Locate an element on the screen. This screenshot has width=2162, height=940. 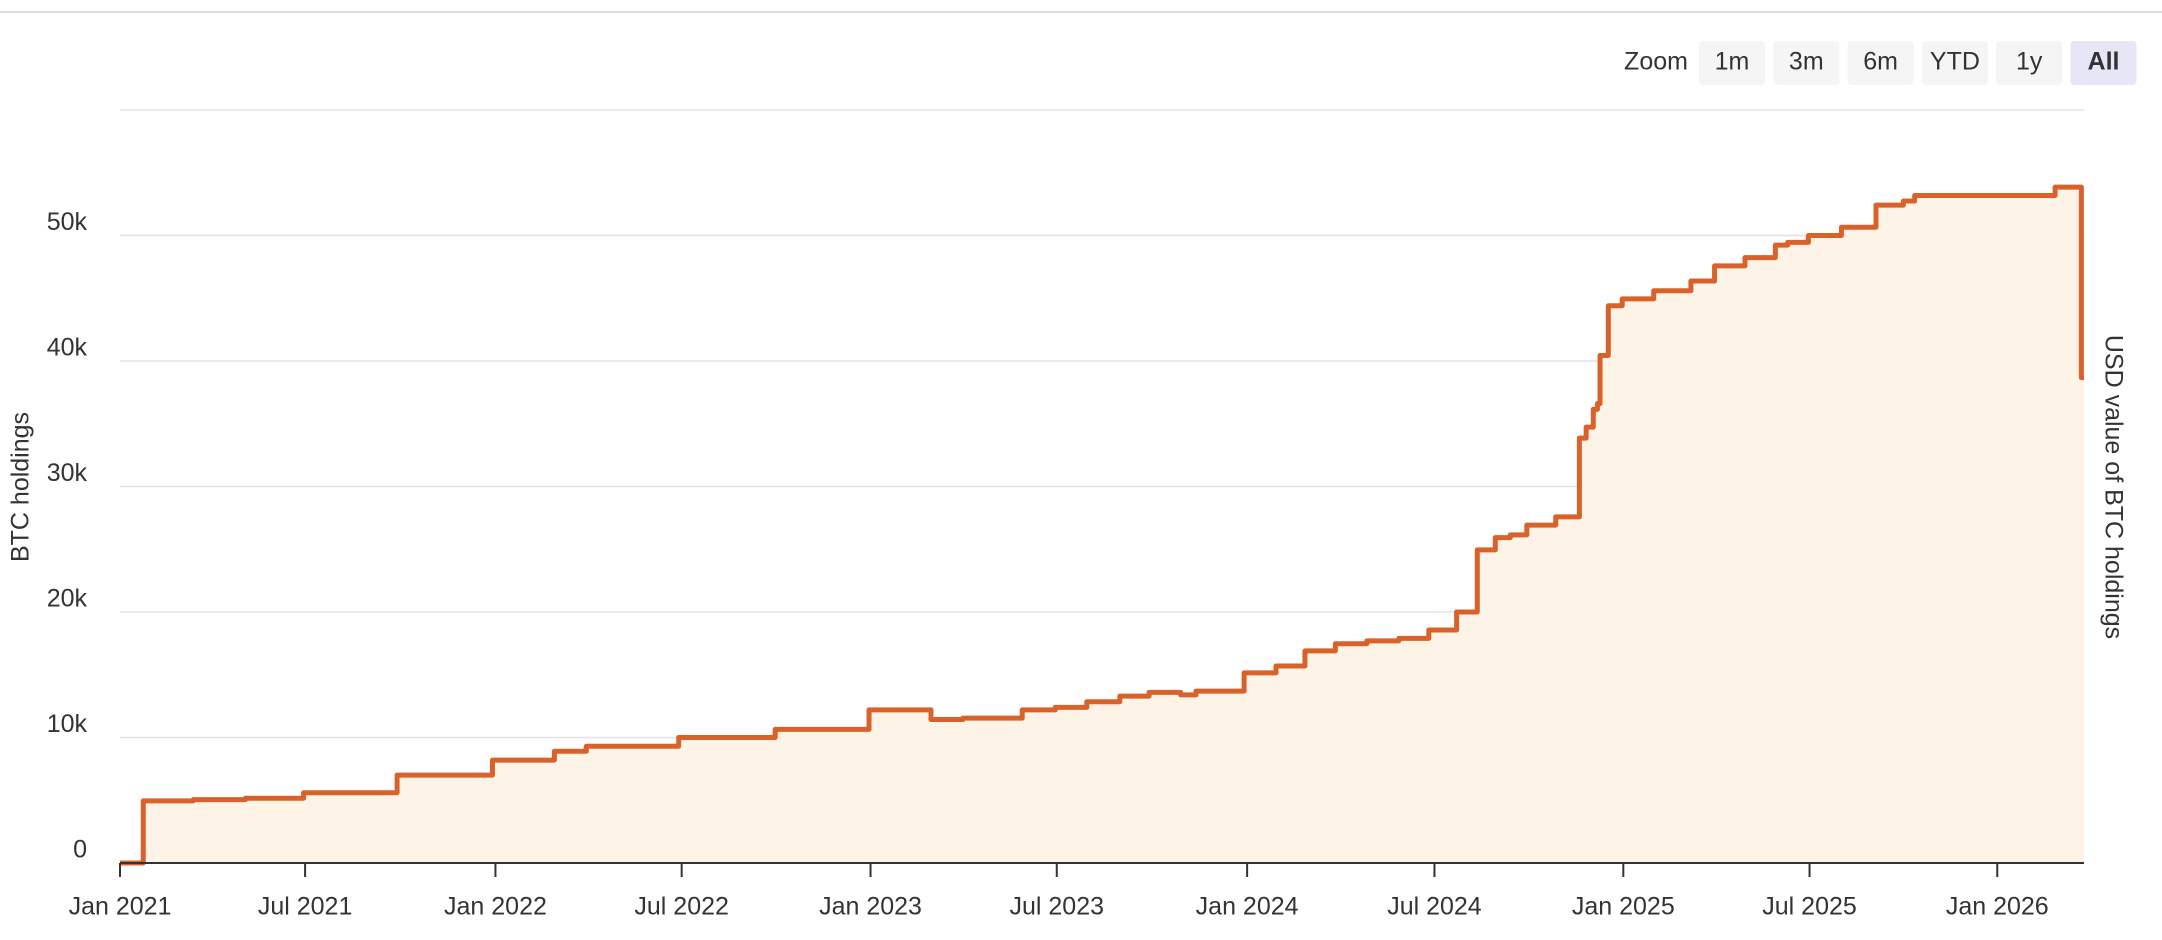
x-tick-label: Jan 2026 is located at coordinates (1997, 907).